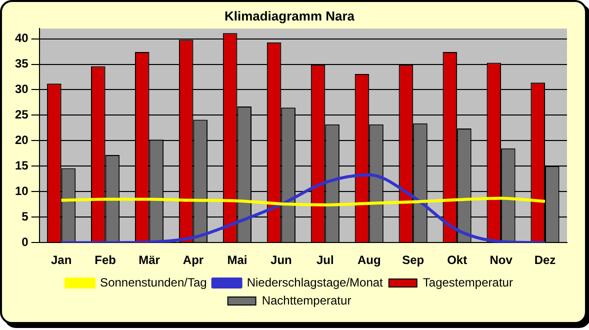  I want to click on x-tick-label: Nov, so click(501, 260).